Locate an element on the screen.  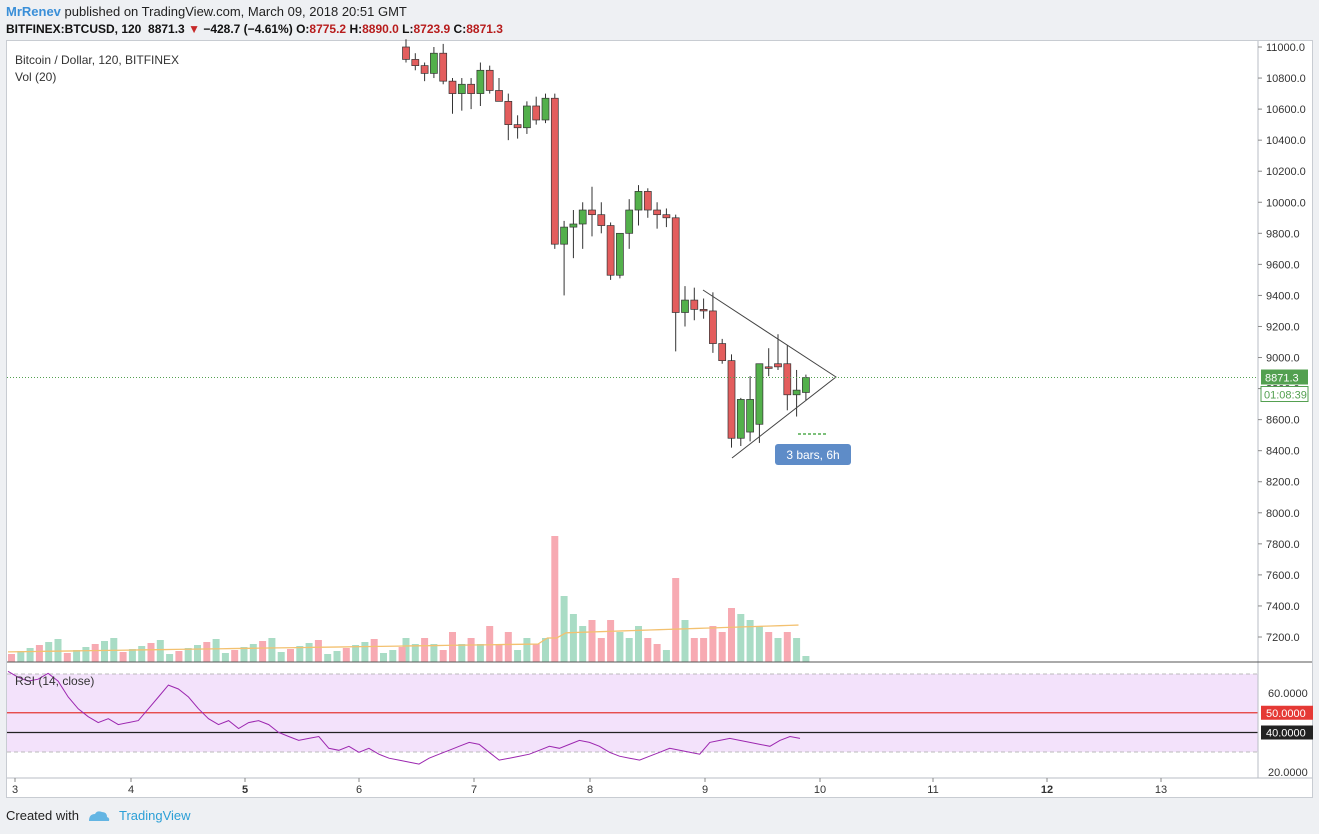
down-arrow-icon: ▼ is located at coordinates (194, 29).